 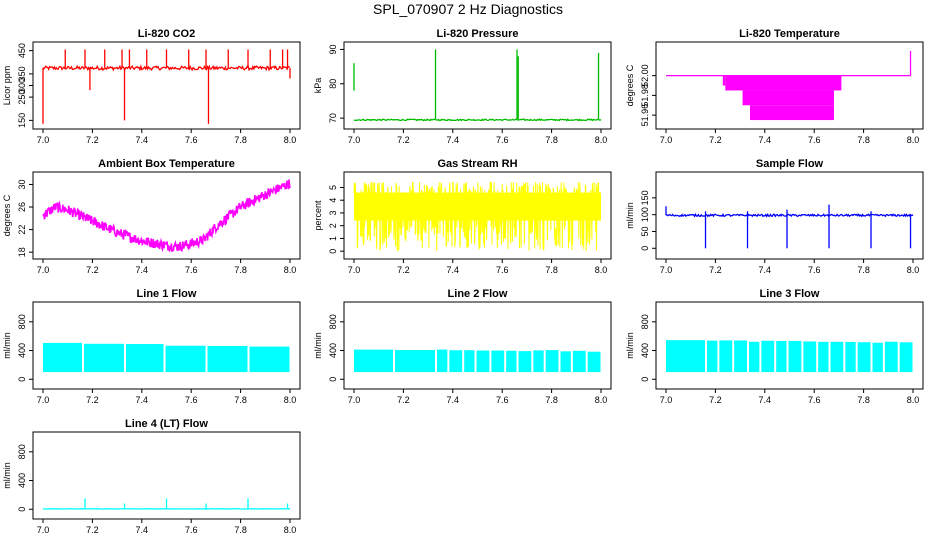 What do you see at coordinates (333, 212) in the screenshot?
I see `y-tick-label: 3` at bounding box center [333, 212].